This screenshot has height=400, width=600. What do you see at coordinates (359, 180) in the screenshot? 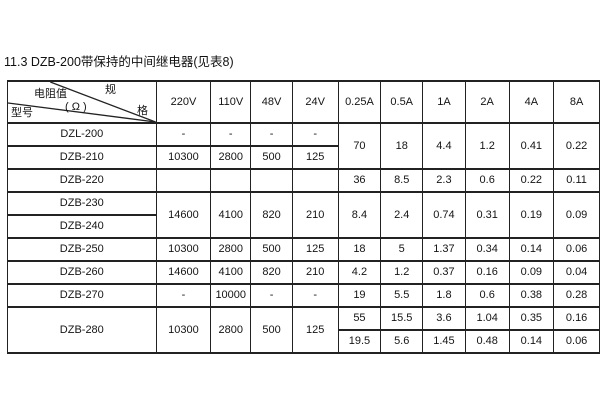
I see `value-cell: 36` at bounding box center [359, 180].